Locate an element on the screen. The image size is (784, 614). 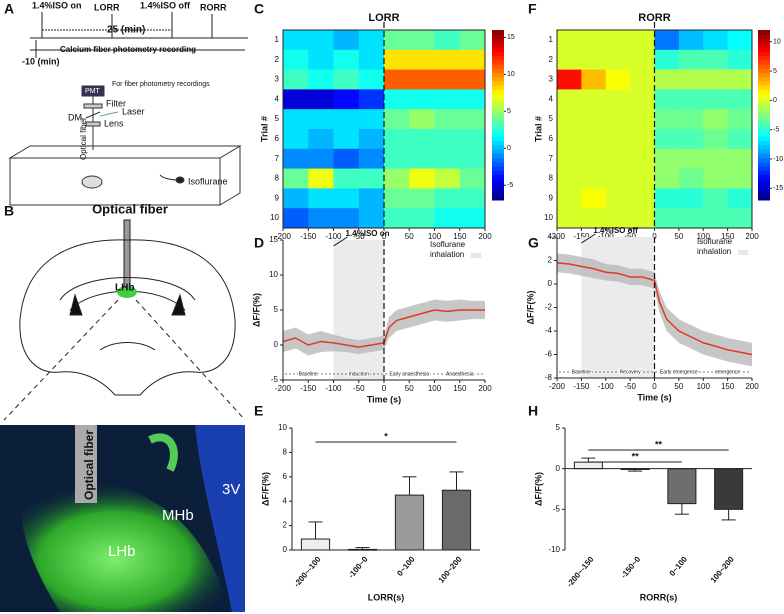
panel-label: H is located at coordinates (533, 411).